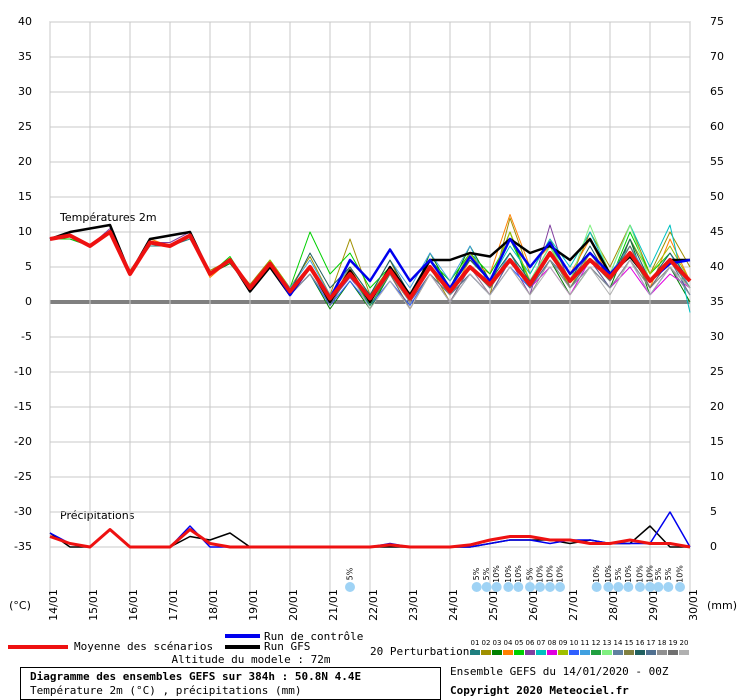 This screenshot has width=740, height=700. I want to click on y-tick-label: 20, so click(25, 161).